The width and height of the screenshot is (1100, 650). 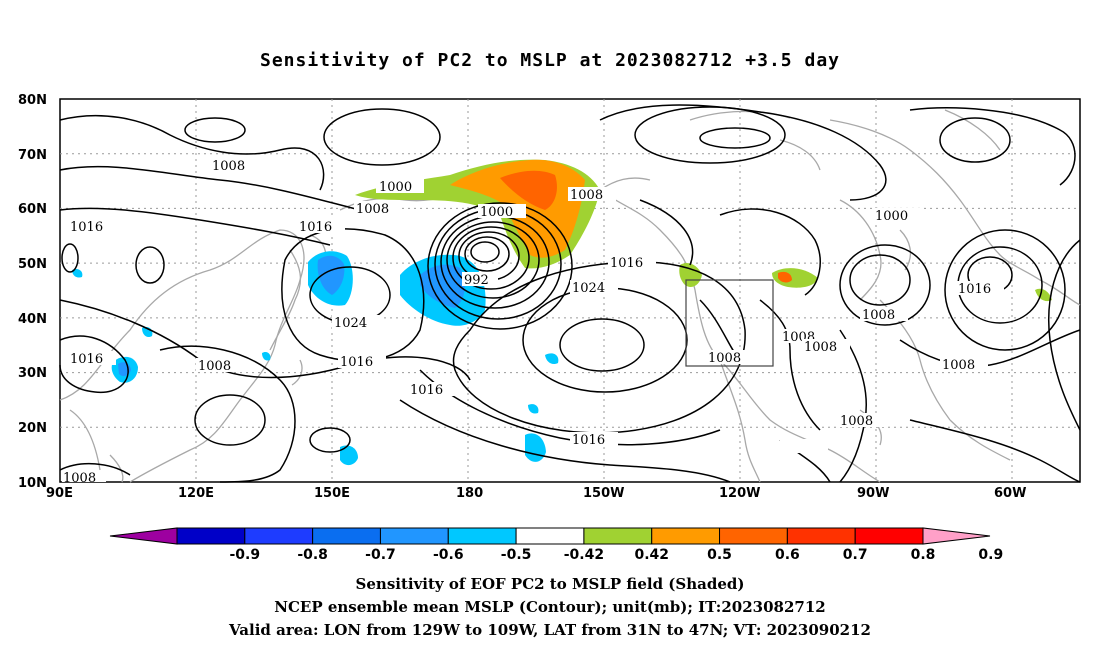 I want to click on colorbar-label: 0.6, so click(x=787, y=555).